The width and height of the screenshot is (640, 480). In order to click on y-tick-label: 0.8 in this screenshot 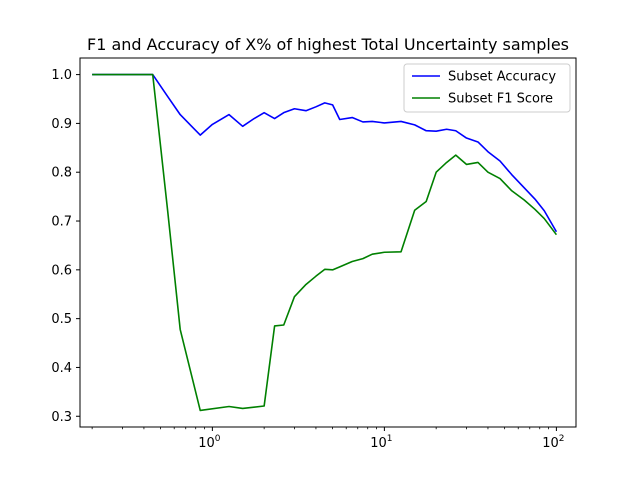, I will do `click(61, 173)`.